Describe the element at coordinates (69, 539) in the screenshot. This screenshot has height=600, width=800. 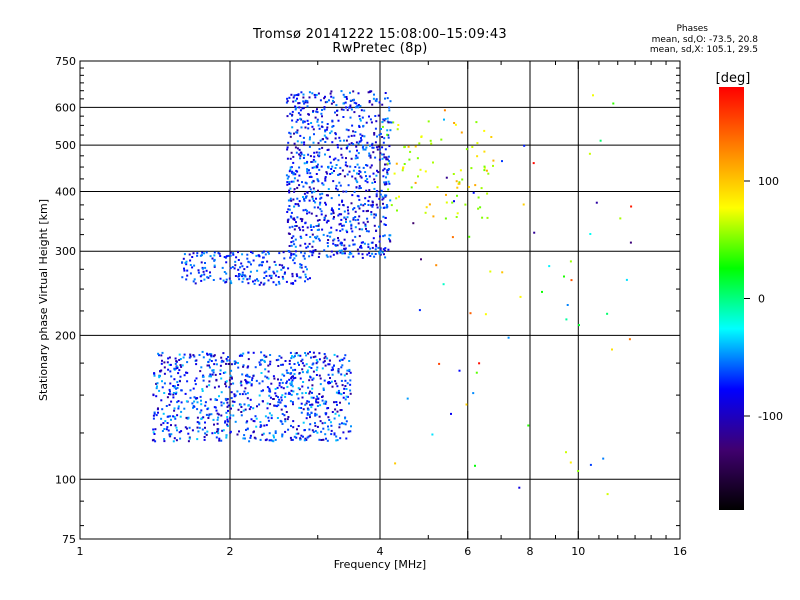
I see `y-tick-label: 75` at that location.